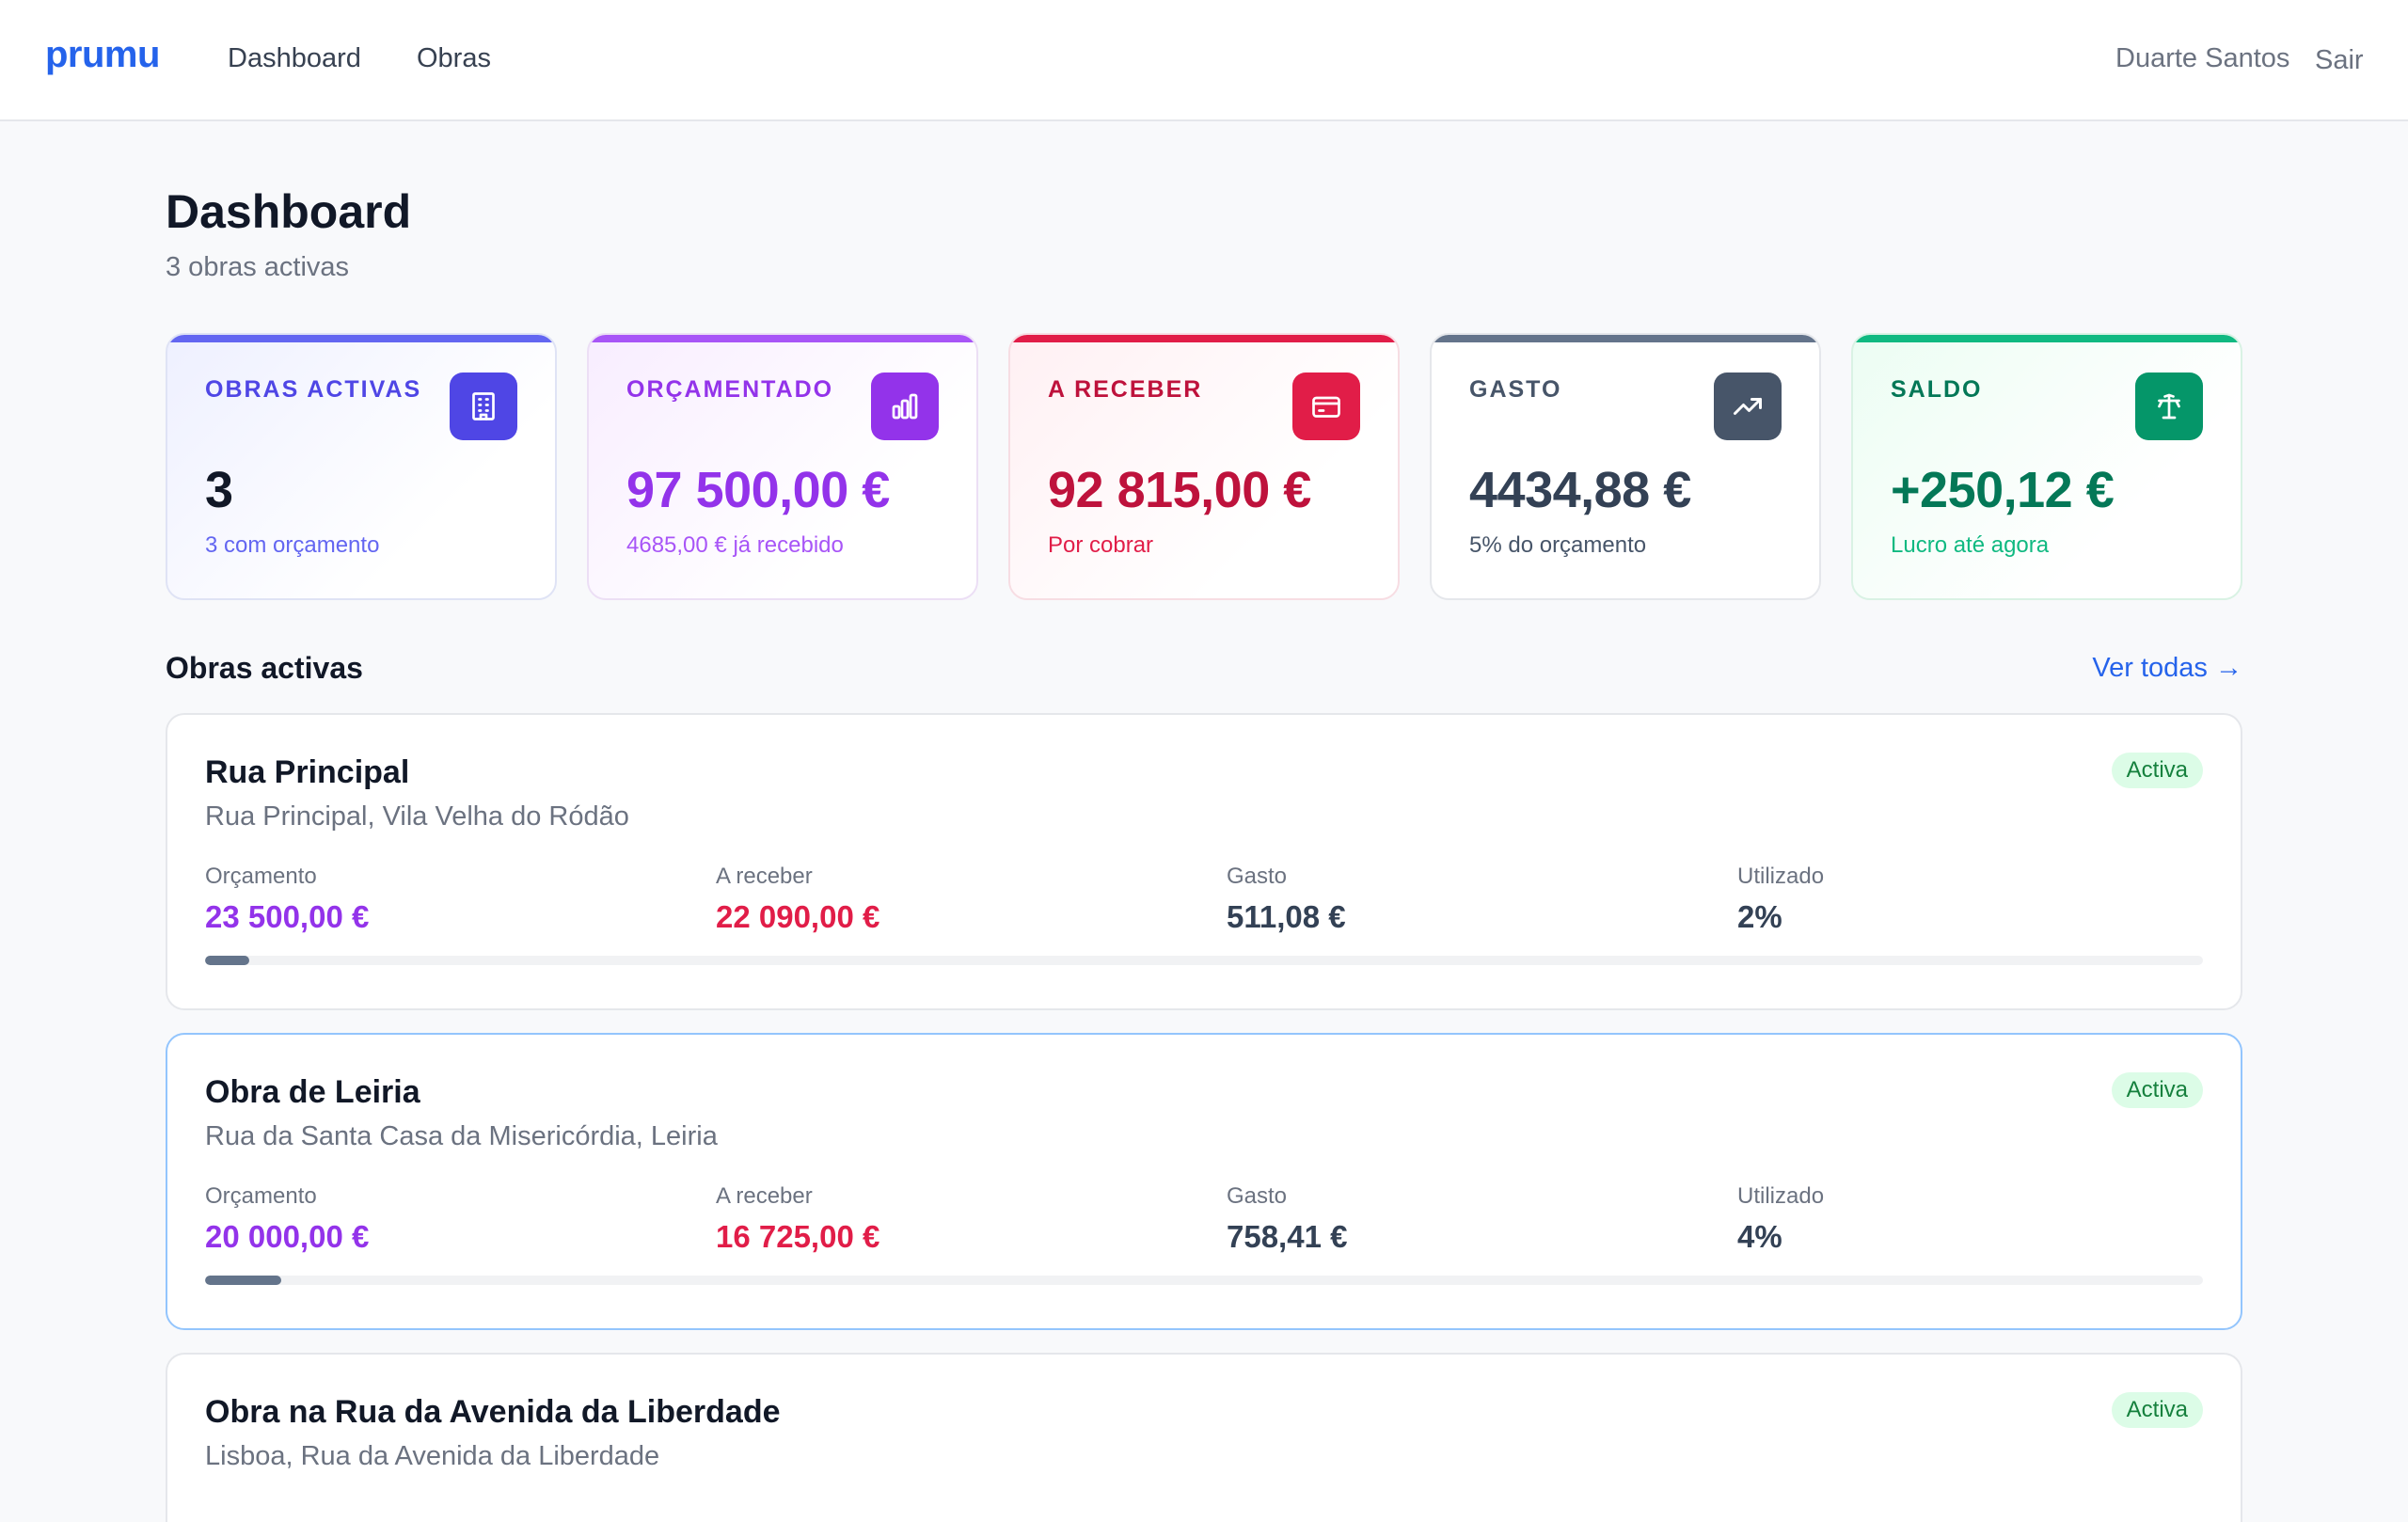  I want to click on stat-card-gasto: GASTO 4434,88 € 5% do orçamento, so click(1626, 467).